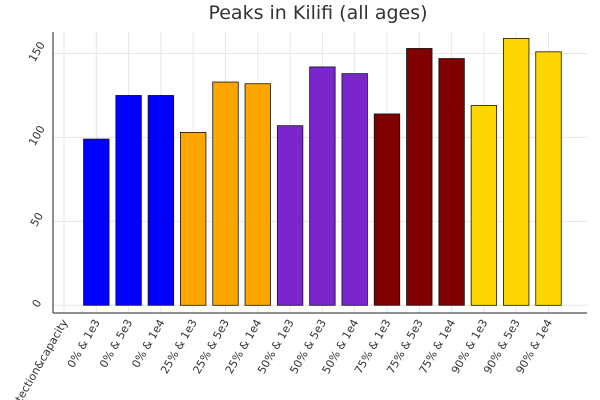 Image resolution: width=600 pixels, height=400 pixels. What do you see at coordinates (37, 219) in the screenshot?
I see `y-tick-label-50: 50` at bounding box center [37, 219].